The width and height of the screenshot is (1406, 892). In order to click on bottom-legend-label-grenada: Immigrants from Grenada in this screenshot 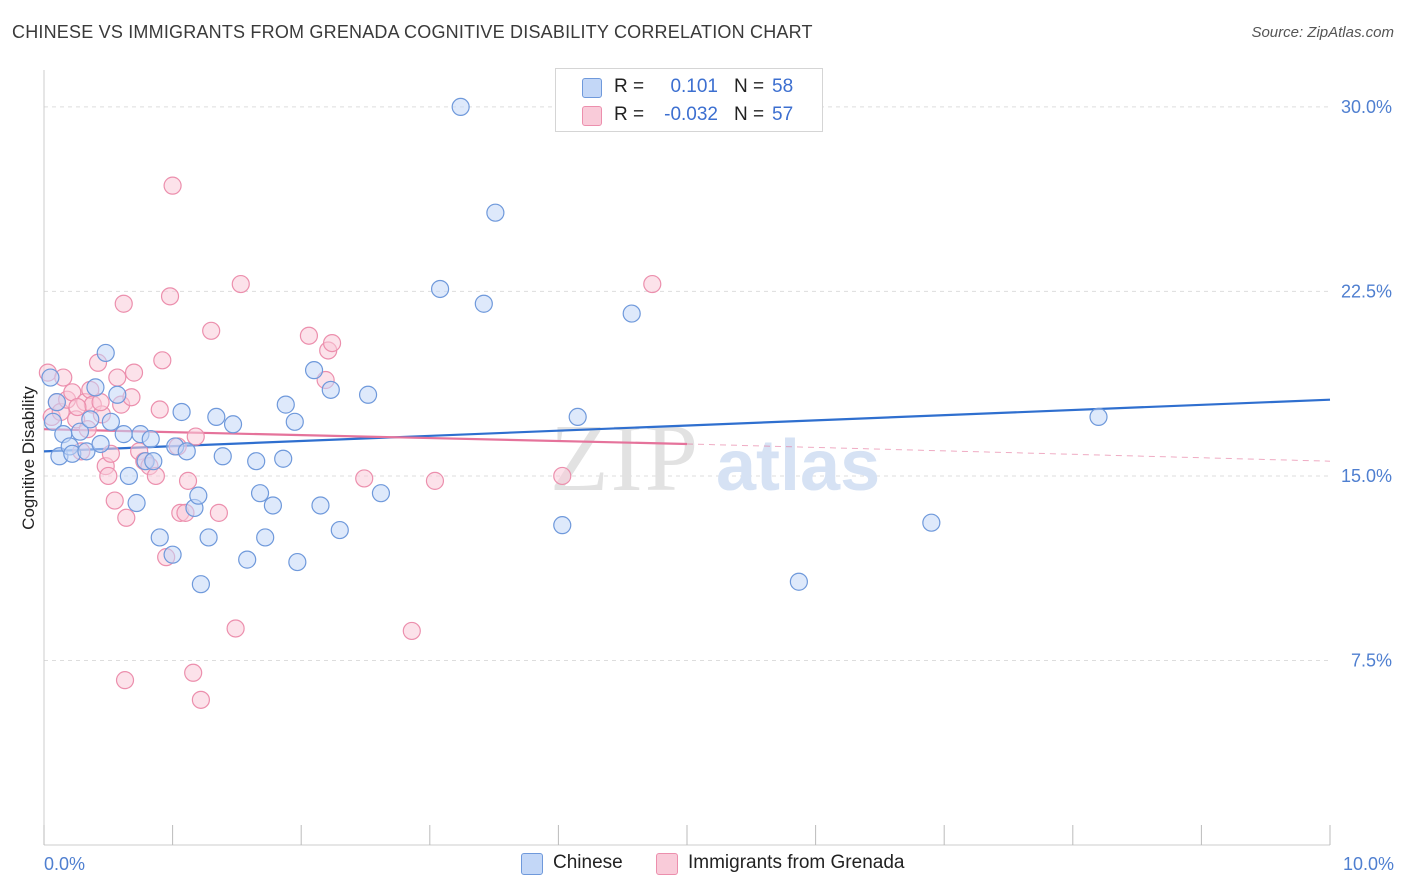, I will do `click(796, 862)`.